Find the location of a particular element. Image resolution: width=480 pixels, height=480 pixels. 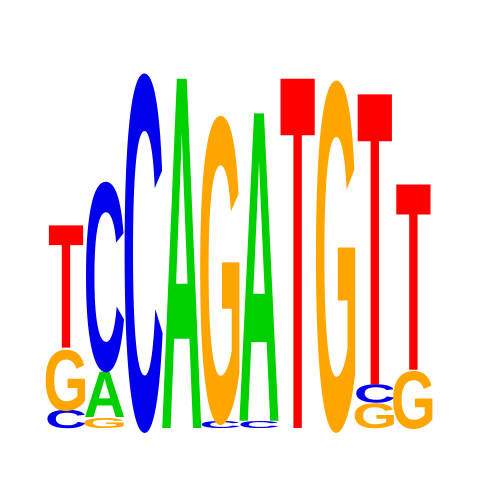

logo-position-10: GT is located at coordinates (413, 286).